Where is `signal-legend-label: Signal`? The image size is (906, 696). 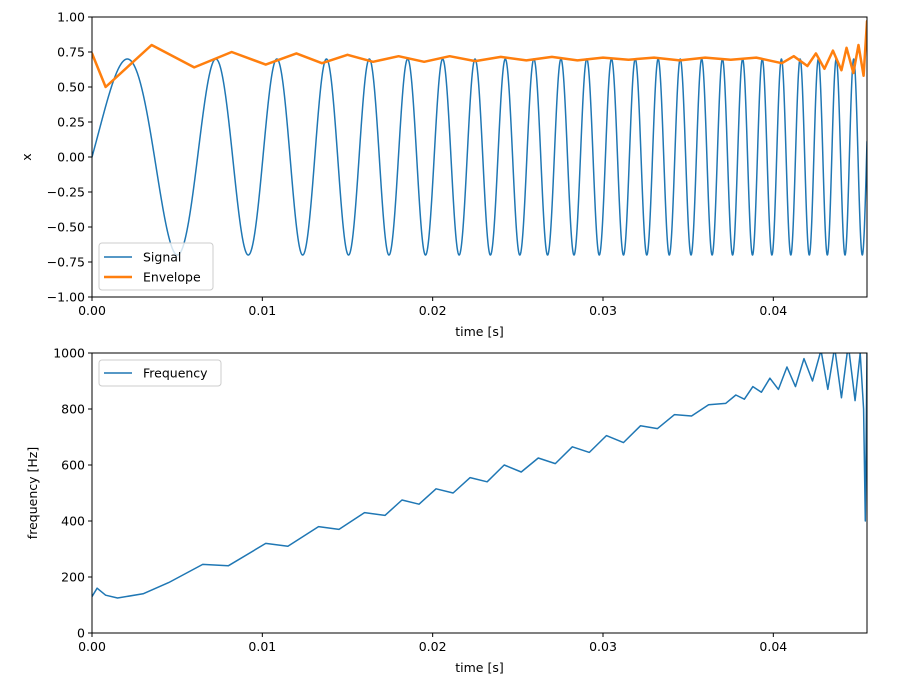
signal-legend-label: Signal is located at coordinates (162, 257).